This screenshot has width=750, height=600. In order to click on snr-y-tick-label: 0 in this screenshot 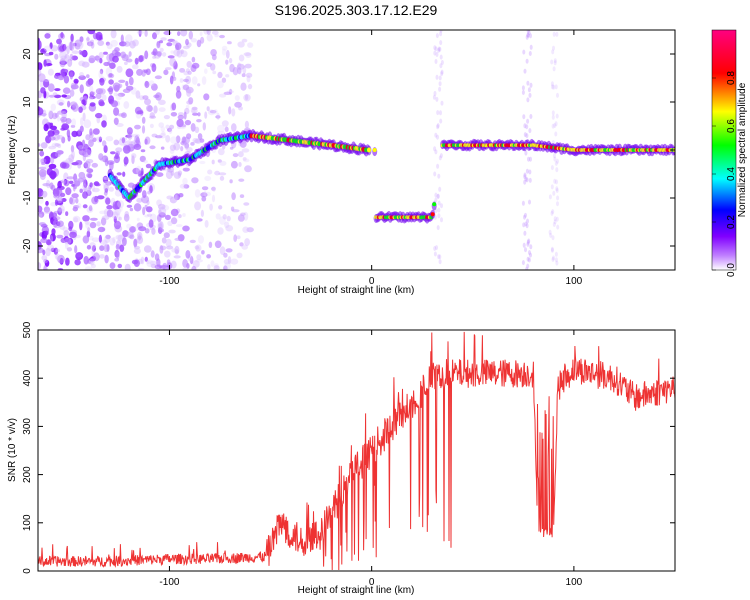, I will do `click(27, 571)`.